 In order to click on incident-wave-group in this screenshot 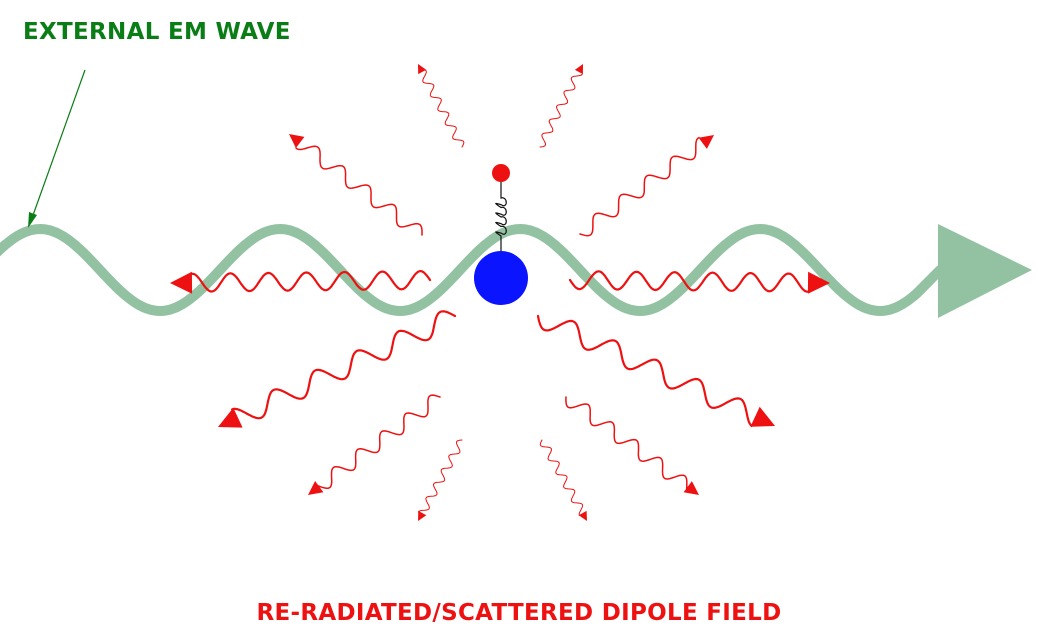, I will do `click(516, 271)`.